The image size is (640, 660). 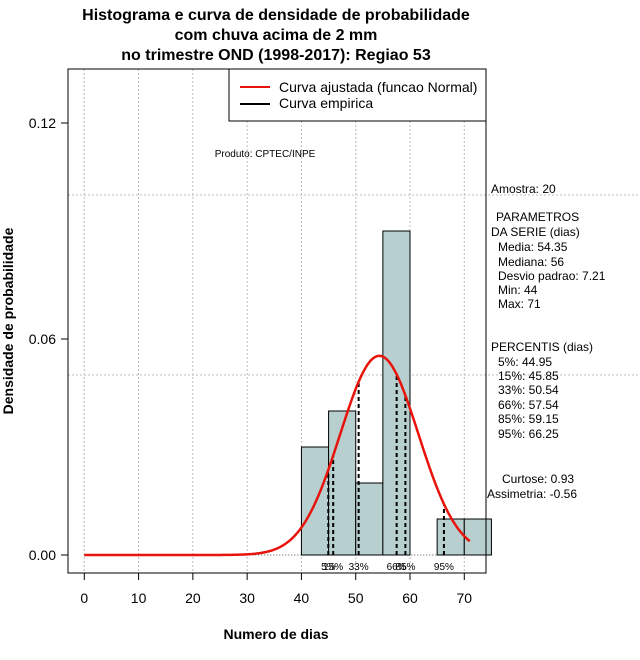 I want to click on x-tick-label-60: 60, so click(x=410, y=598).